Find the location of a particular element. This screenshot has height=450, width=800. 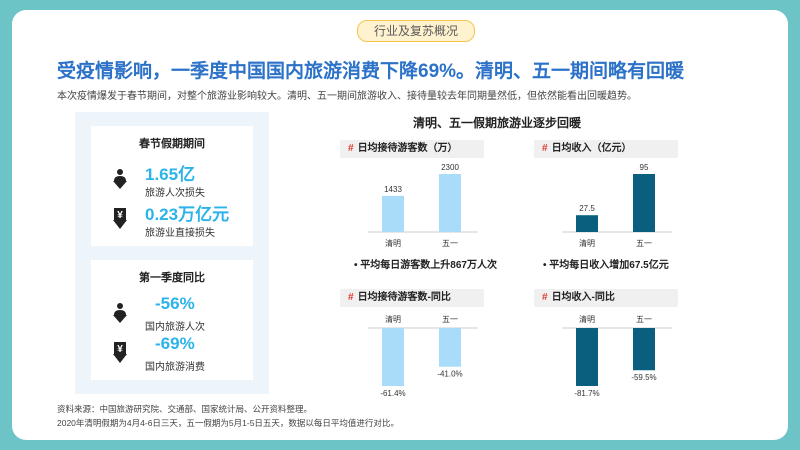

stat-value: -69% is located at coordinates (175, 343).